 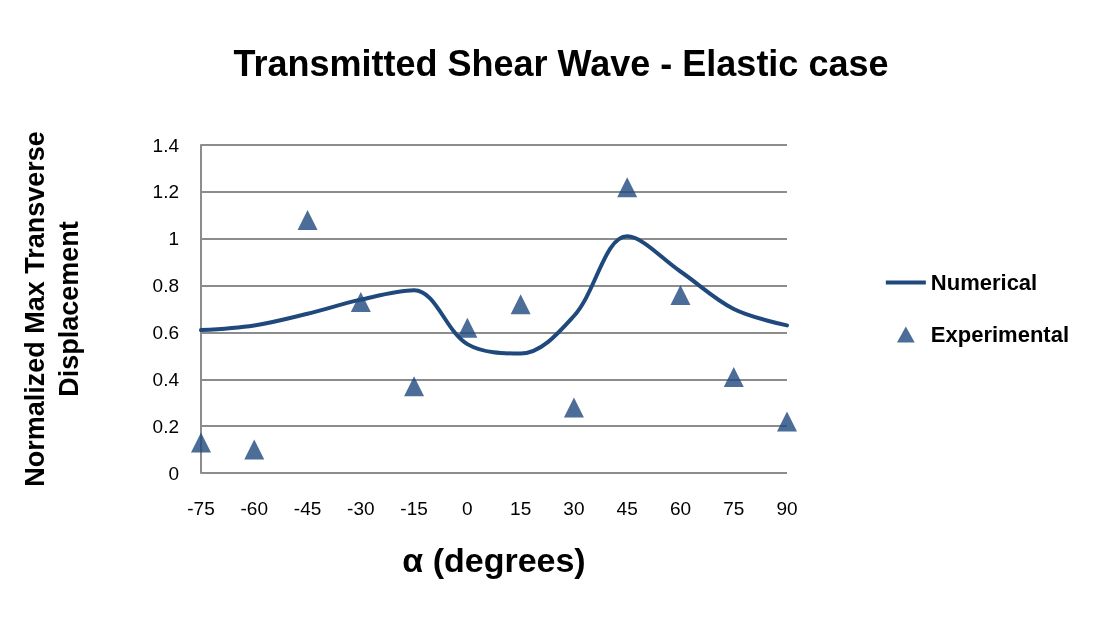 What do you see at coordinates (165, 332) in the screenshot?
I see `y-tick-label: 0.6` at bounding box center [165, 332].